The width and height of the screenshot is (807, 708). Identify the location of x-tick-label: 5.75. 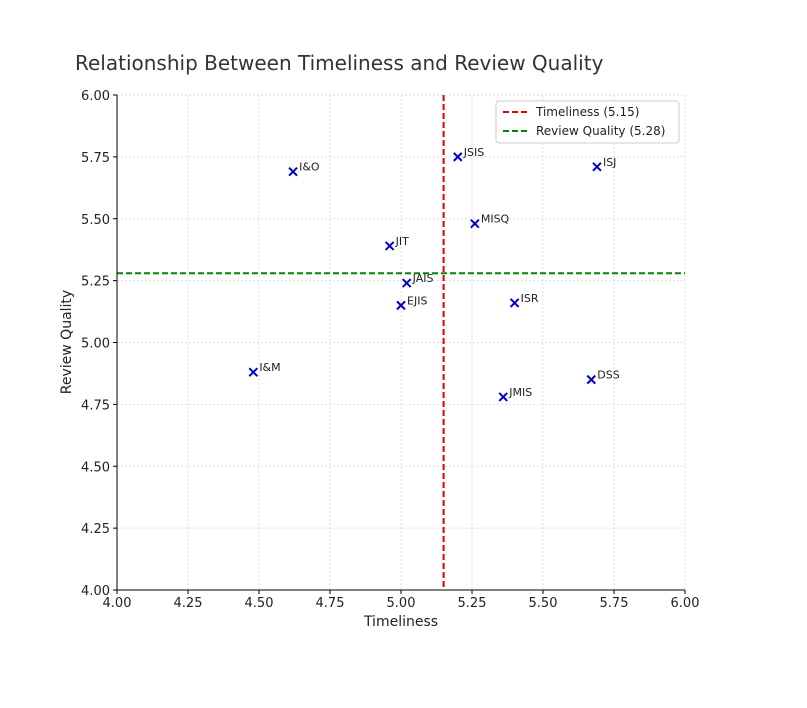
(614, 603).